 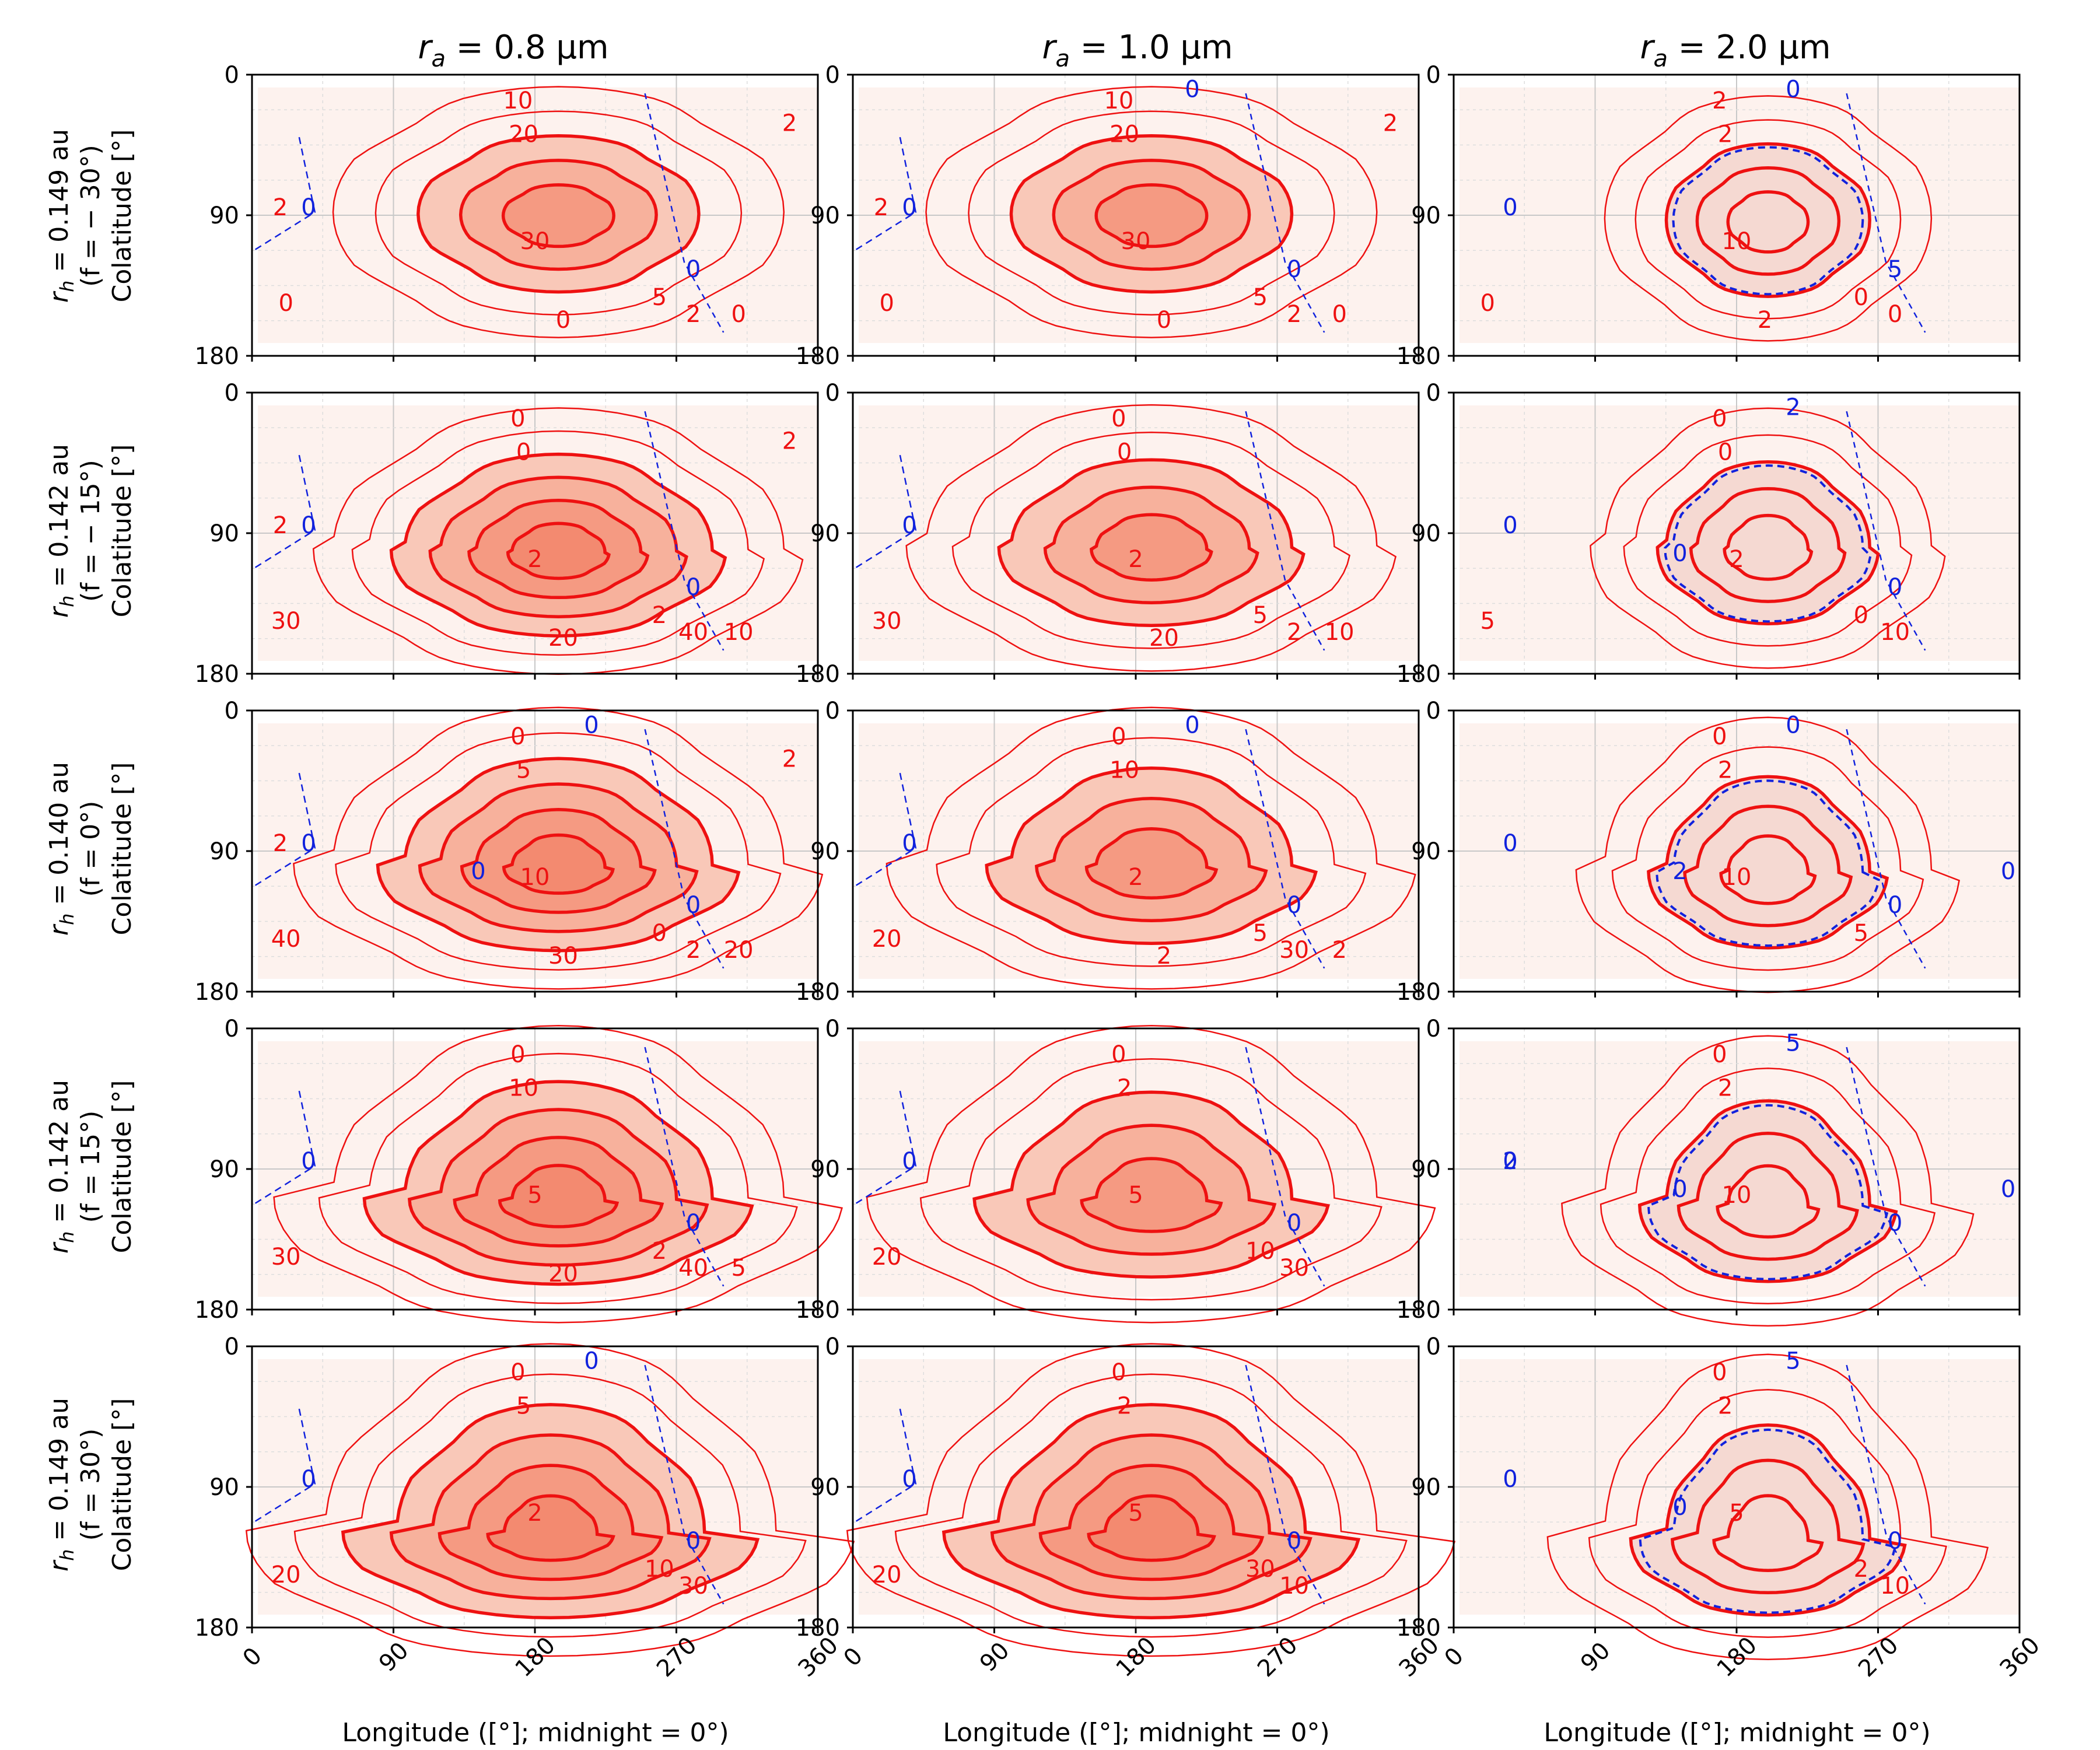 What do you see at coordinates (61, 531) in the screenshot?
I see `svg-text: rh = 0.142 au` at bounding box center [61, 531].